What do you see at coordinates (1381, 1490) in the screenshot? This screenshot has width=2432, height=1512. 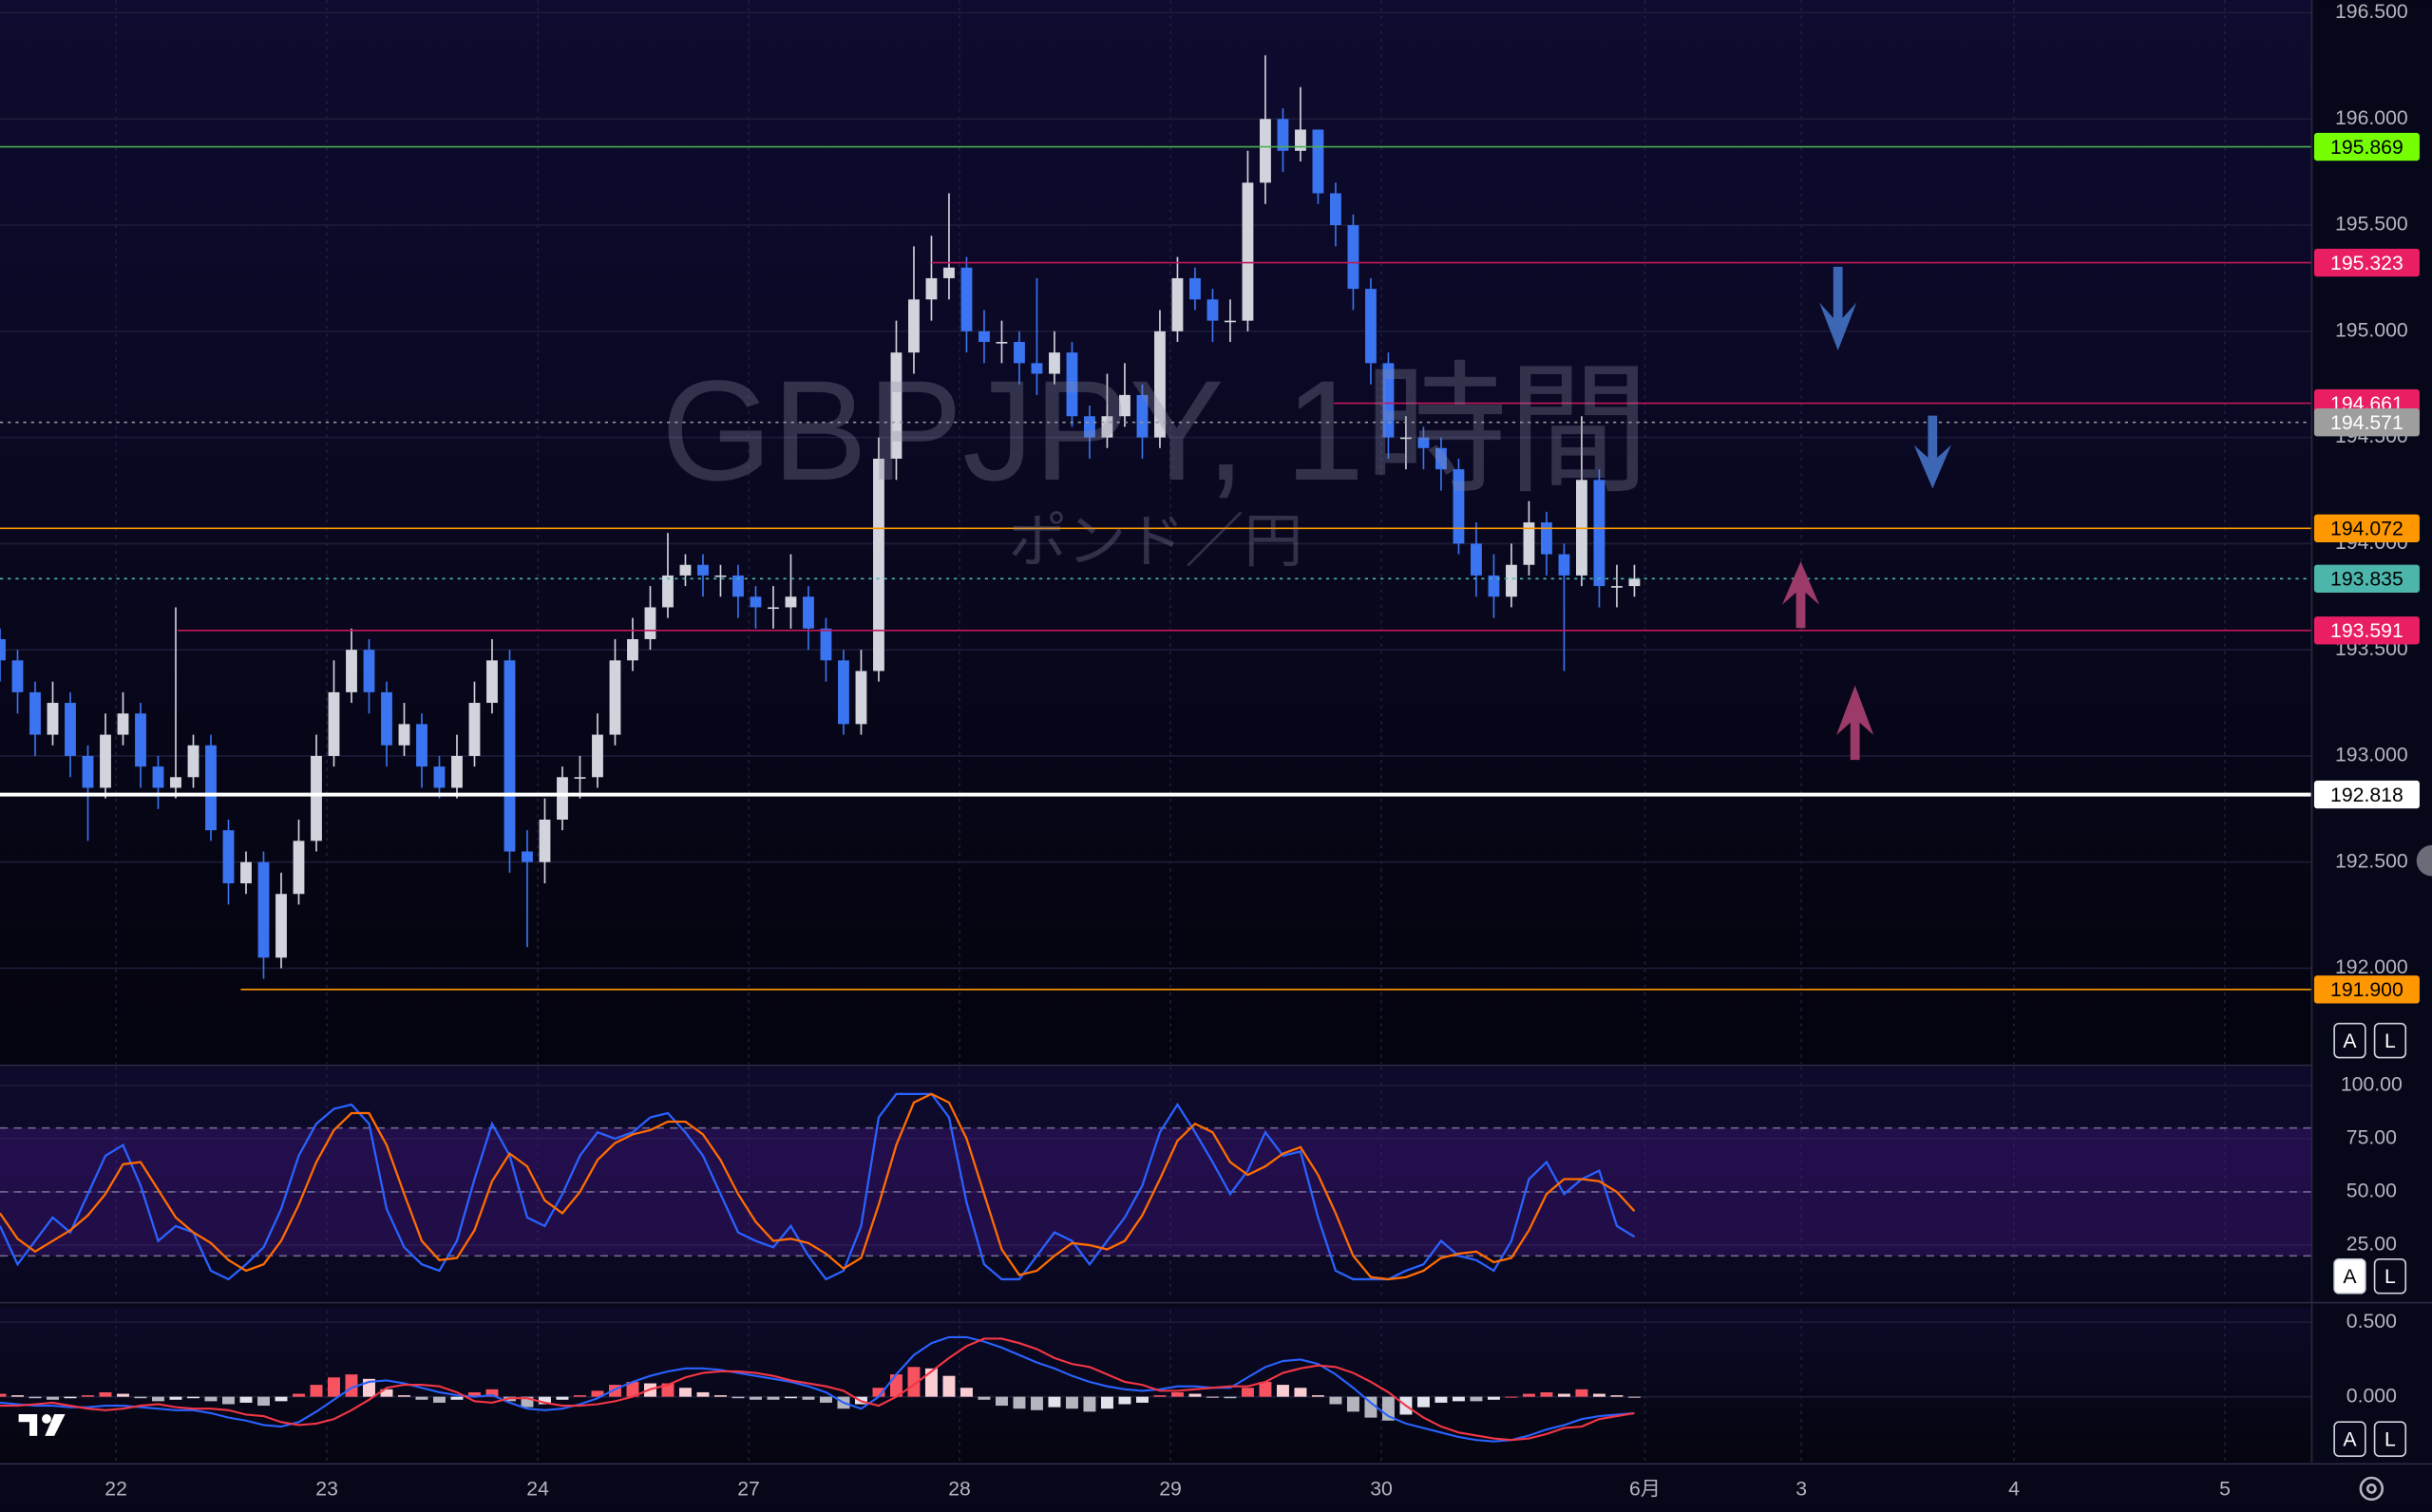 I see `x-tick-label: 30` at bounding box center [1381, 1490].